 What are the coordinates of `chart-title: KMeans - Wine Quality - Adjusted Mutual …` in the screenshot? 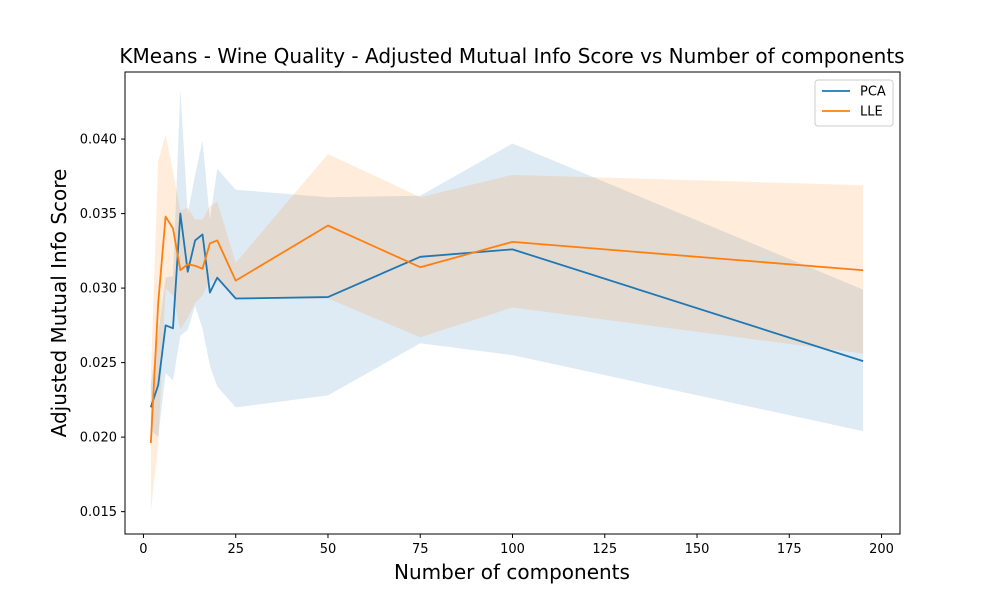 It's located at (511, 56).